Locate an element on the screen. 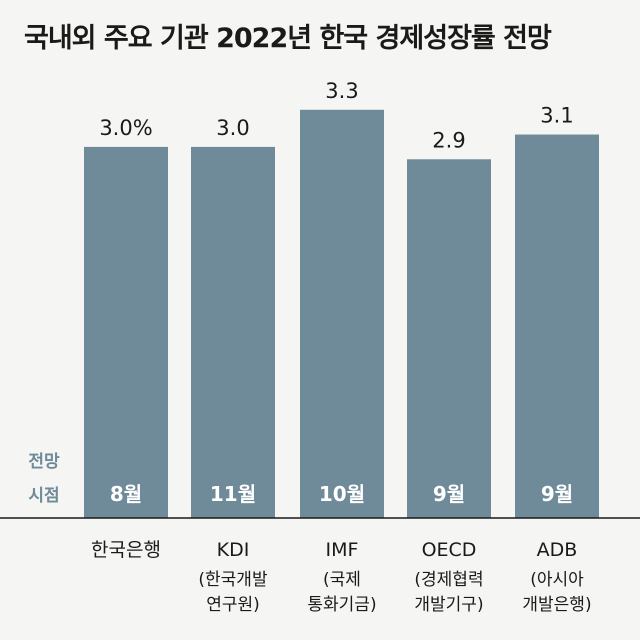 The height and width of the screenshot is (640, 640). category-sublabel: (경제협력 is located at coordinates (448, 580).